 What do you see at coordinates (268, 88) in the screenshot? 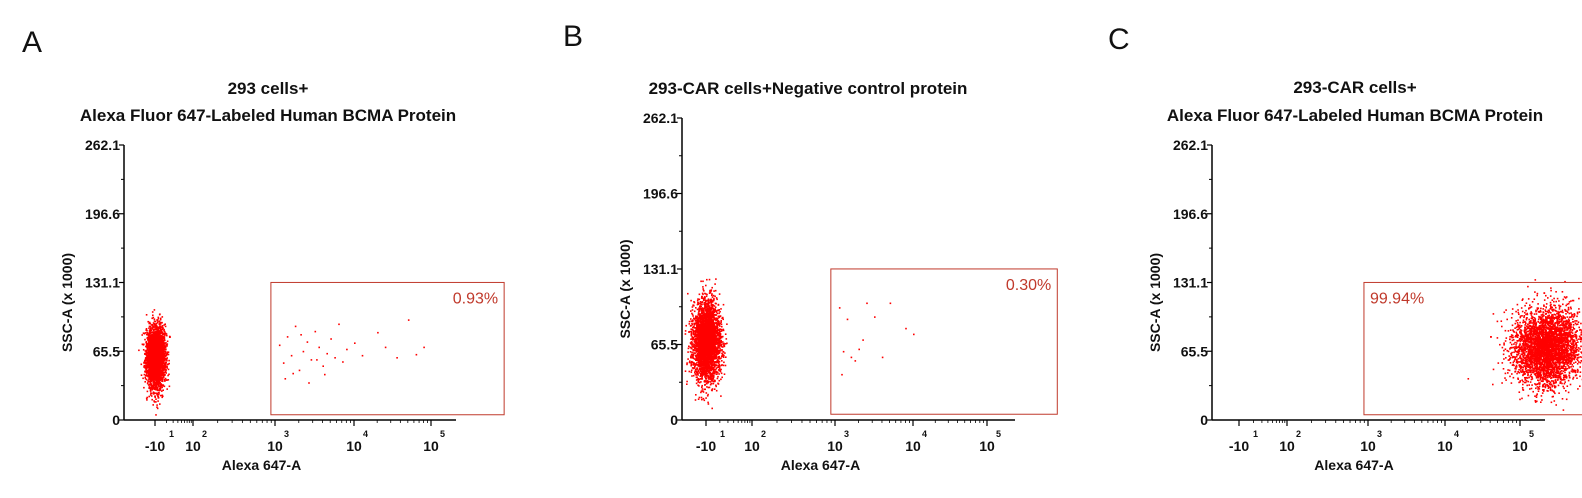
I see `chart-title-line: 293 cells+` at bounding box center [268, 88].